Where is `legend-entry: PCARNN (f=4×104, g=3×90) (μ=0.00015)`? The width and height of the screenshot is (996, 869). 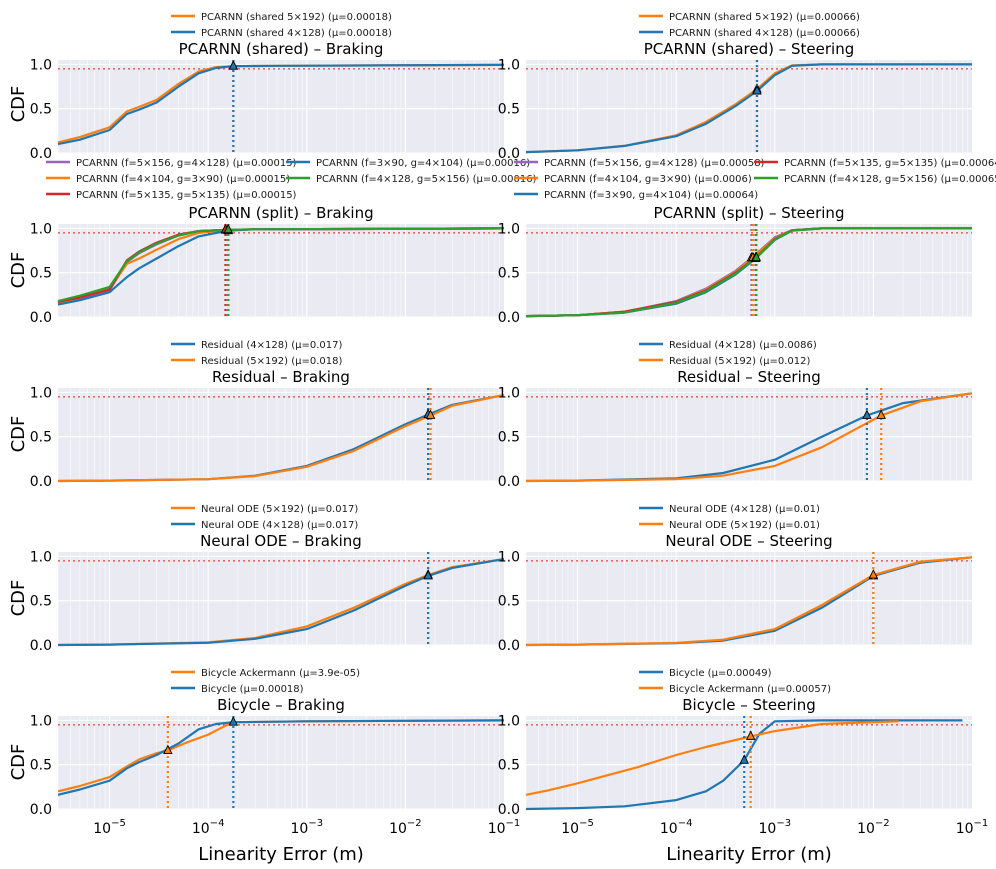
legend-entry: PCARNN (f=4×104, g=3×90) (μ=0.00015) is located at coordinates (183, 179).